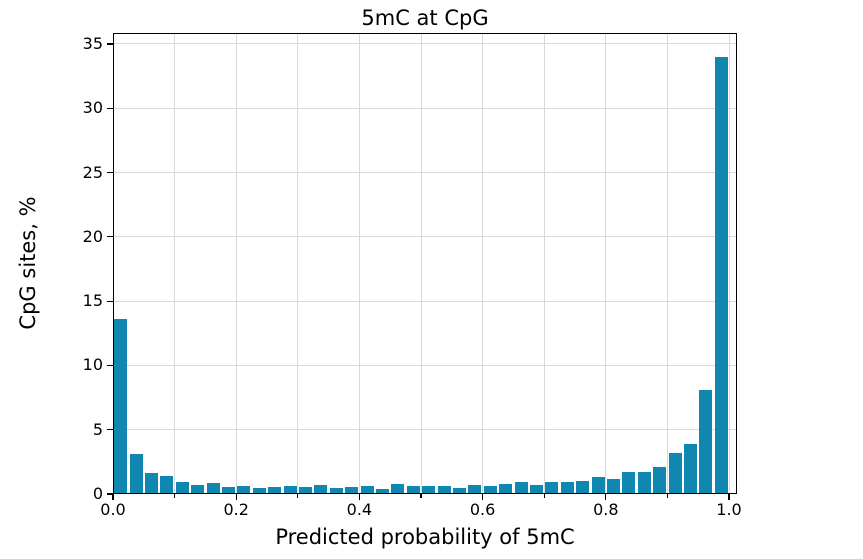 The height and width of the screenshot is (559, 863). I want to click on x-tick-label: 0.8, so click(606, 509).